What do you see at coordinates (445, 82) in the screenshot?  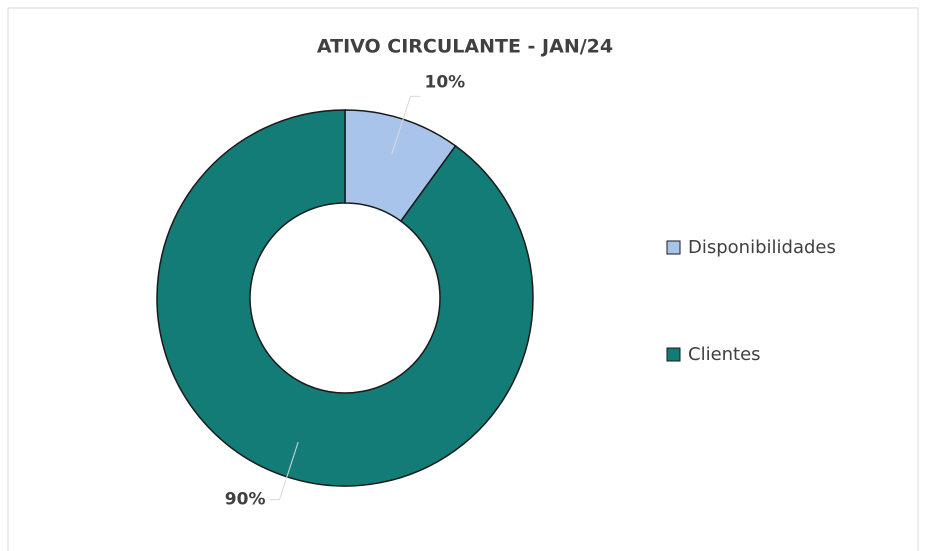 I see `data-label: 10%` at bounding box center [445, 82].